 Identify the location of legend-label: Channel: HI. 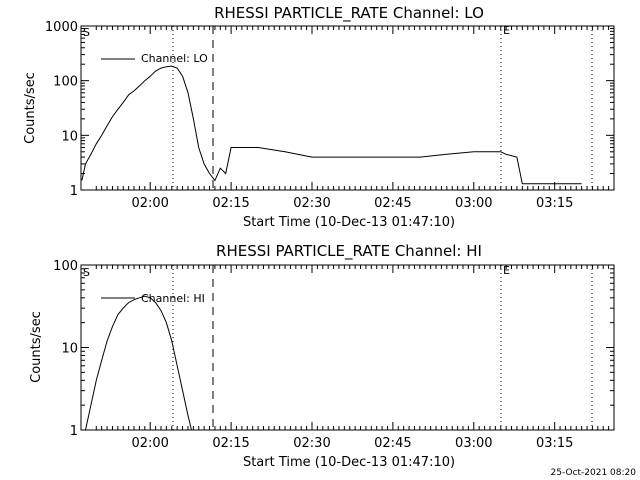
(173, 298).